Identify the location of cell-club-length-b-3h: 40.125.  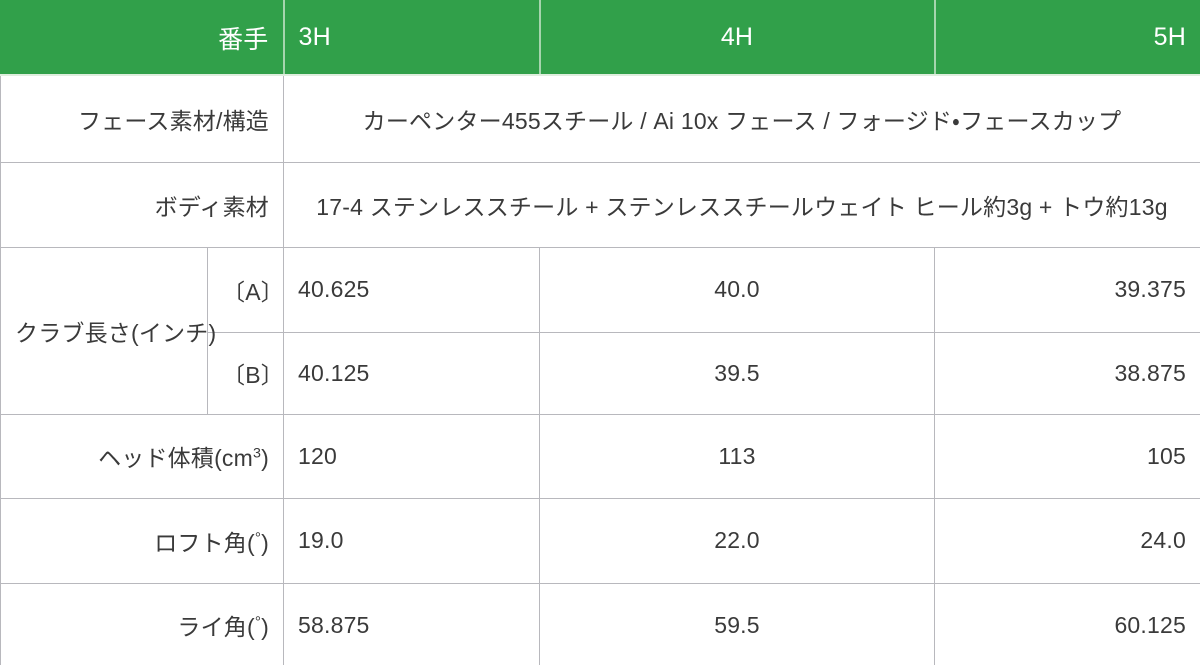
(411, 373).